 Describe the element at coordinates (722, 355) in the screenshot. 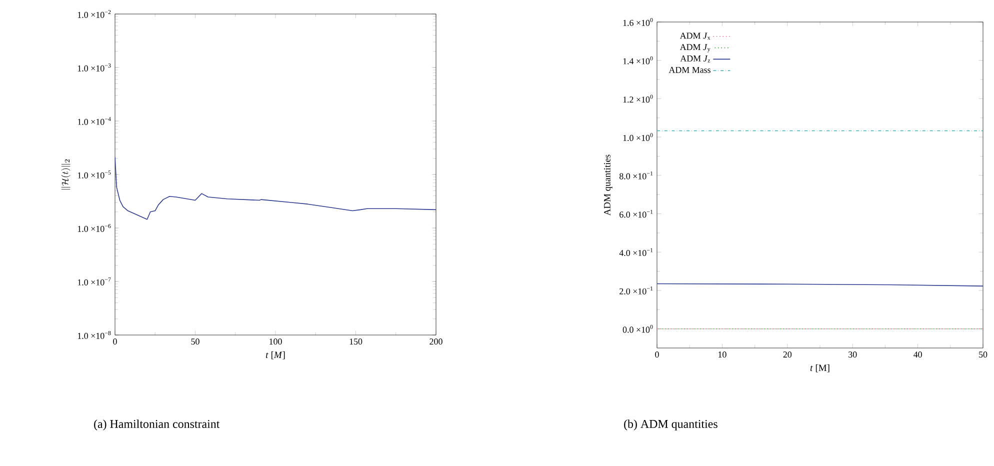

I see `x-tick-label: 10` at that location.